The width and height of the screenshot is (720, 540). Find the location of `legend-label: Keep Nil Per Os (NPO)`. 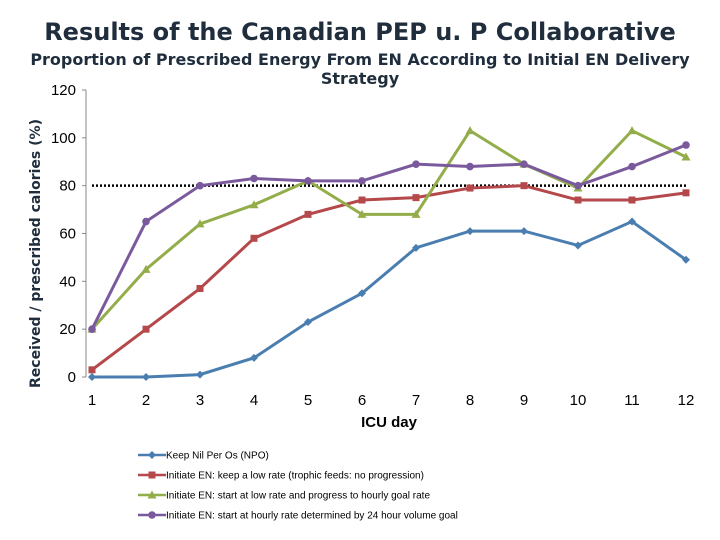

legend-label: Keep Nil Per Os (NPO) is located at coordinates (217, 456).